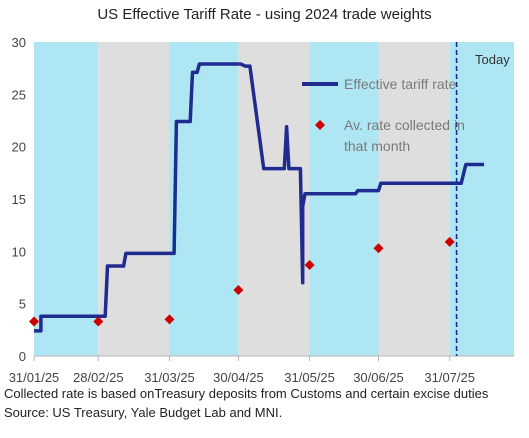 The height and width of the screenshot is (438, 529). What do you see at coordinates (22, 356) in the screenshot?
I see `y-tick-label: 0` at bounding box center [22, 356].